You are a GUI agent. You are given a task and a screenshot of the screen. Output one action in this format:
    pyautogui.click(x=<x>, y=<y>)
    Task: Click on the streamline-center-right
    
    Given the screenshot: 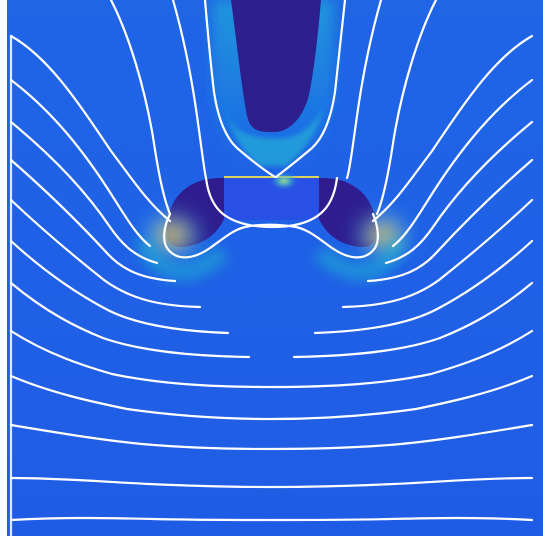 What is the action you would take?
    pyautogui.click(x=310, y=89)
    